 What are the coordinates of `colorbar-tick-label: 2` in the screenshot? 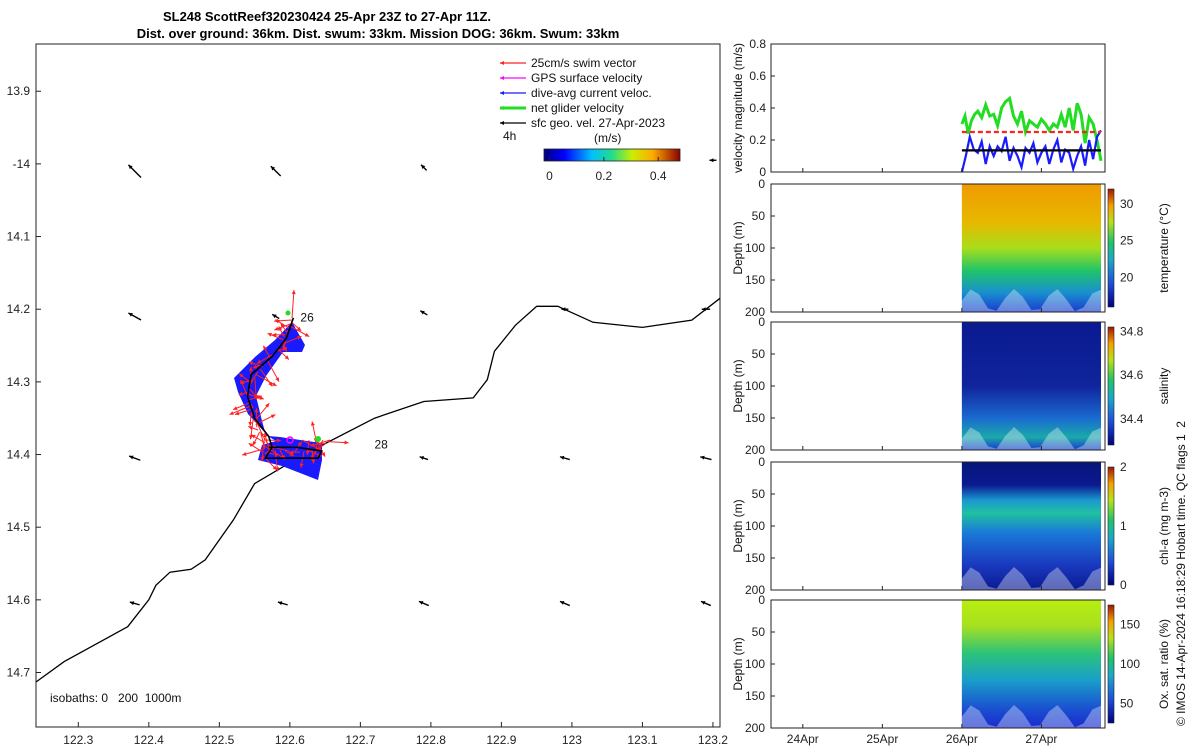 It's located at (1123, 467).